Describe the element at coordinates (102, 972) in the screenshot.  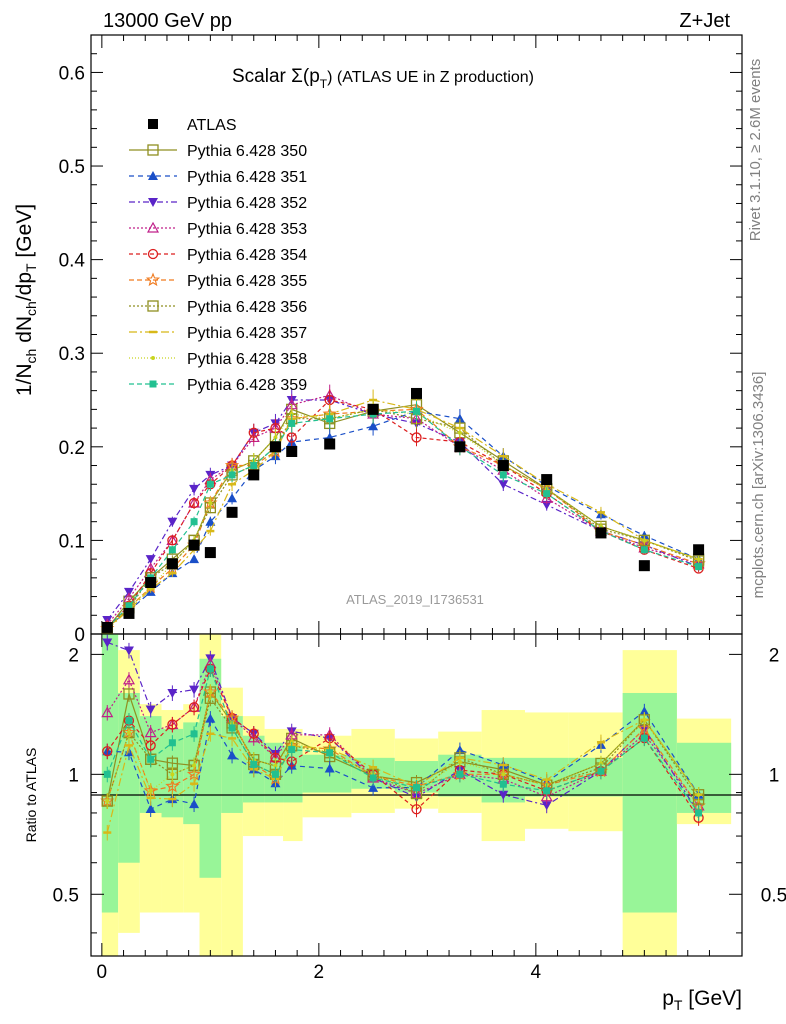
I see `x-tick-label: 0` at that location.